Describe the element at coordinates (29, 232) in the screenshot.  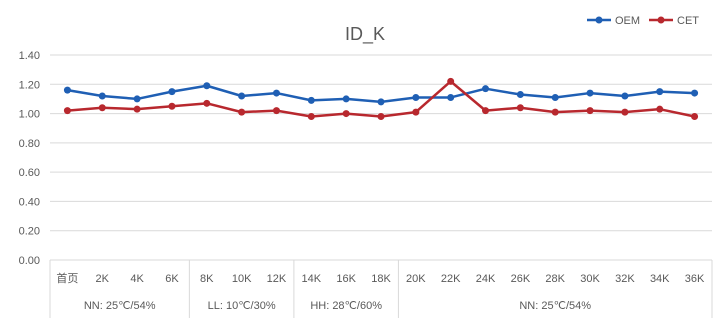
I see `y-tick-label: 0.20` at that location.